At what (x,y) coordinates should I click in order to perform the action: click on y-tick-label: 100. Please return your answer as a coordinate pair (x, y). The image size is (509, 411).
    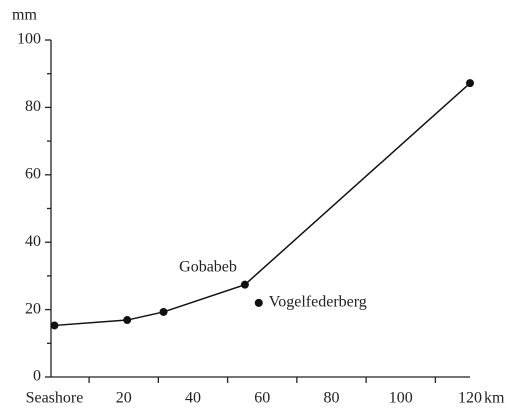
    Looking at the image, I should click on (29, 39).